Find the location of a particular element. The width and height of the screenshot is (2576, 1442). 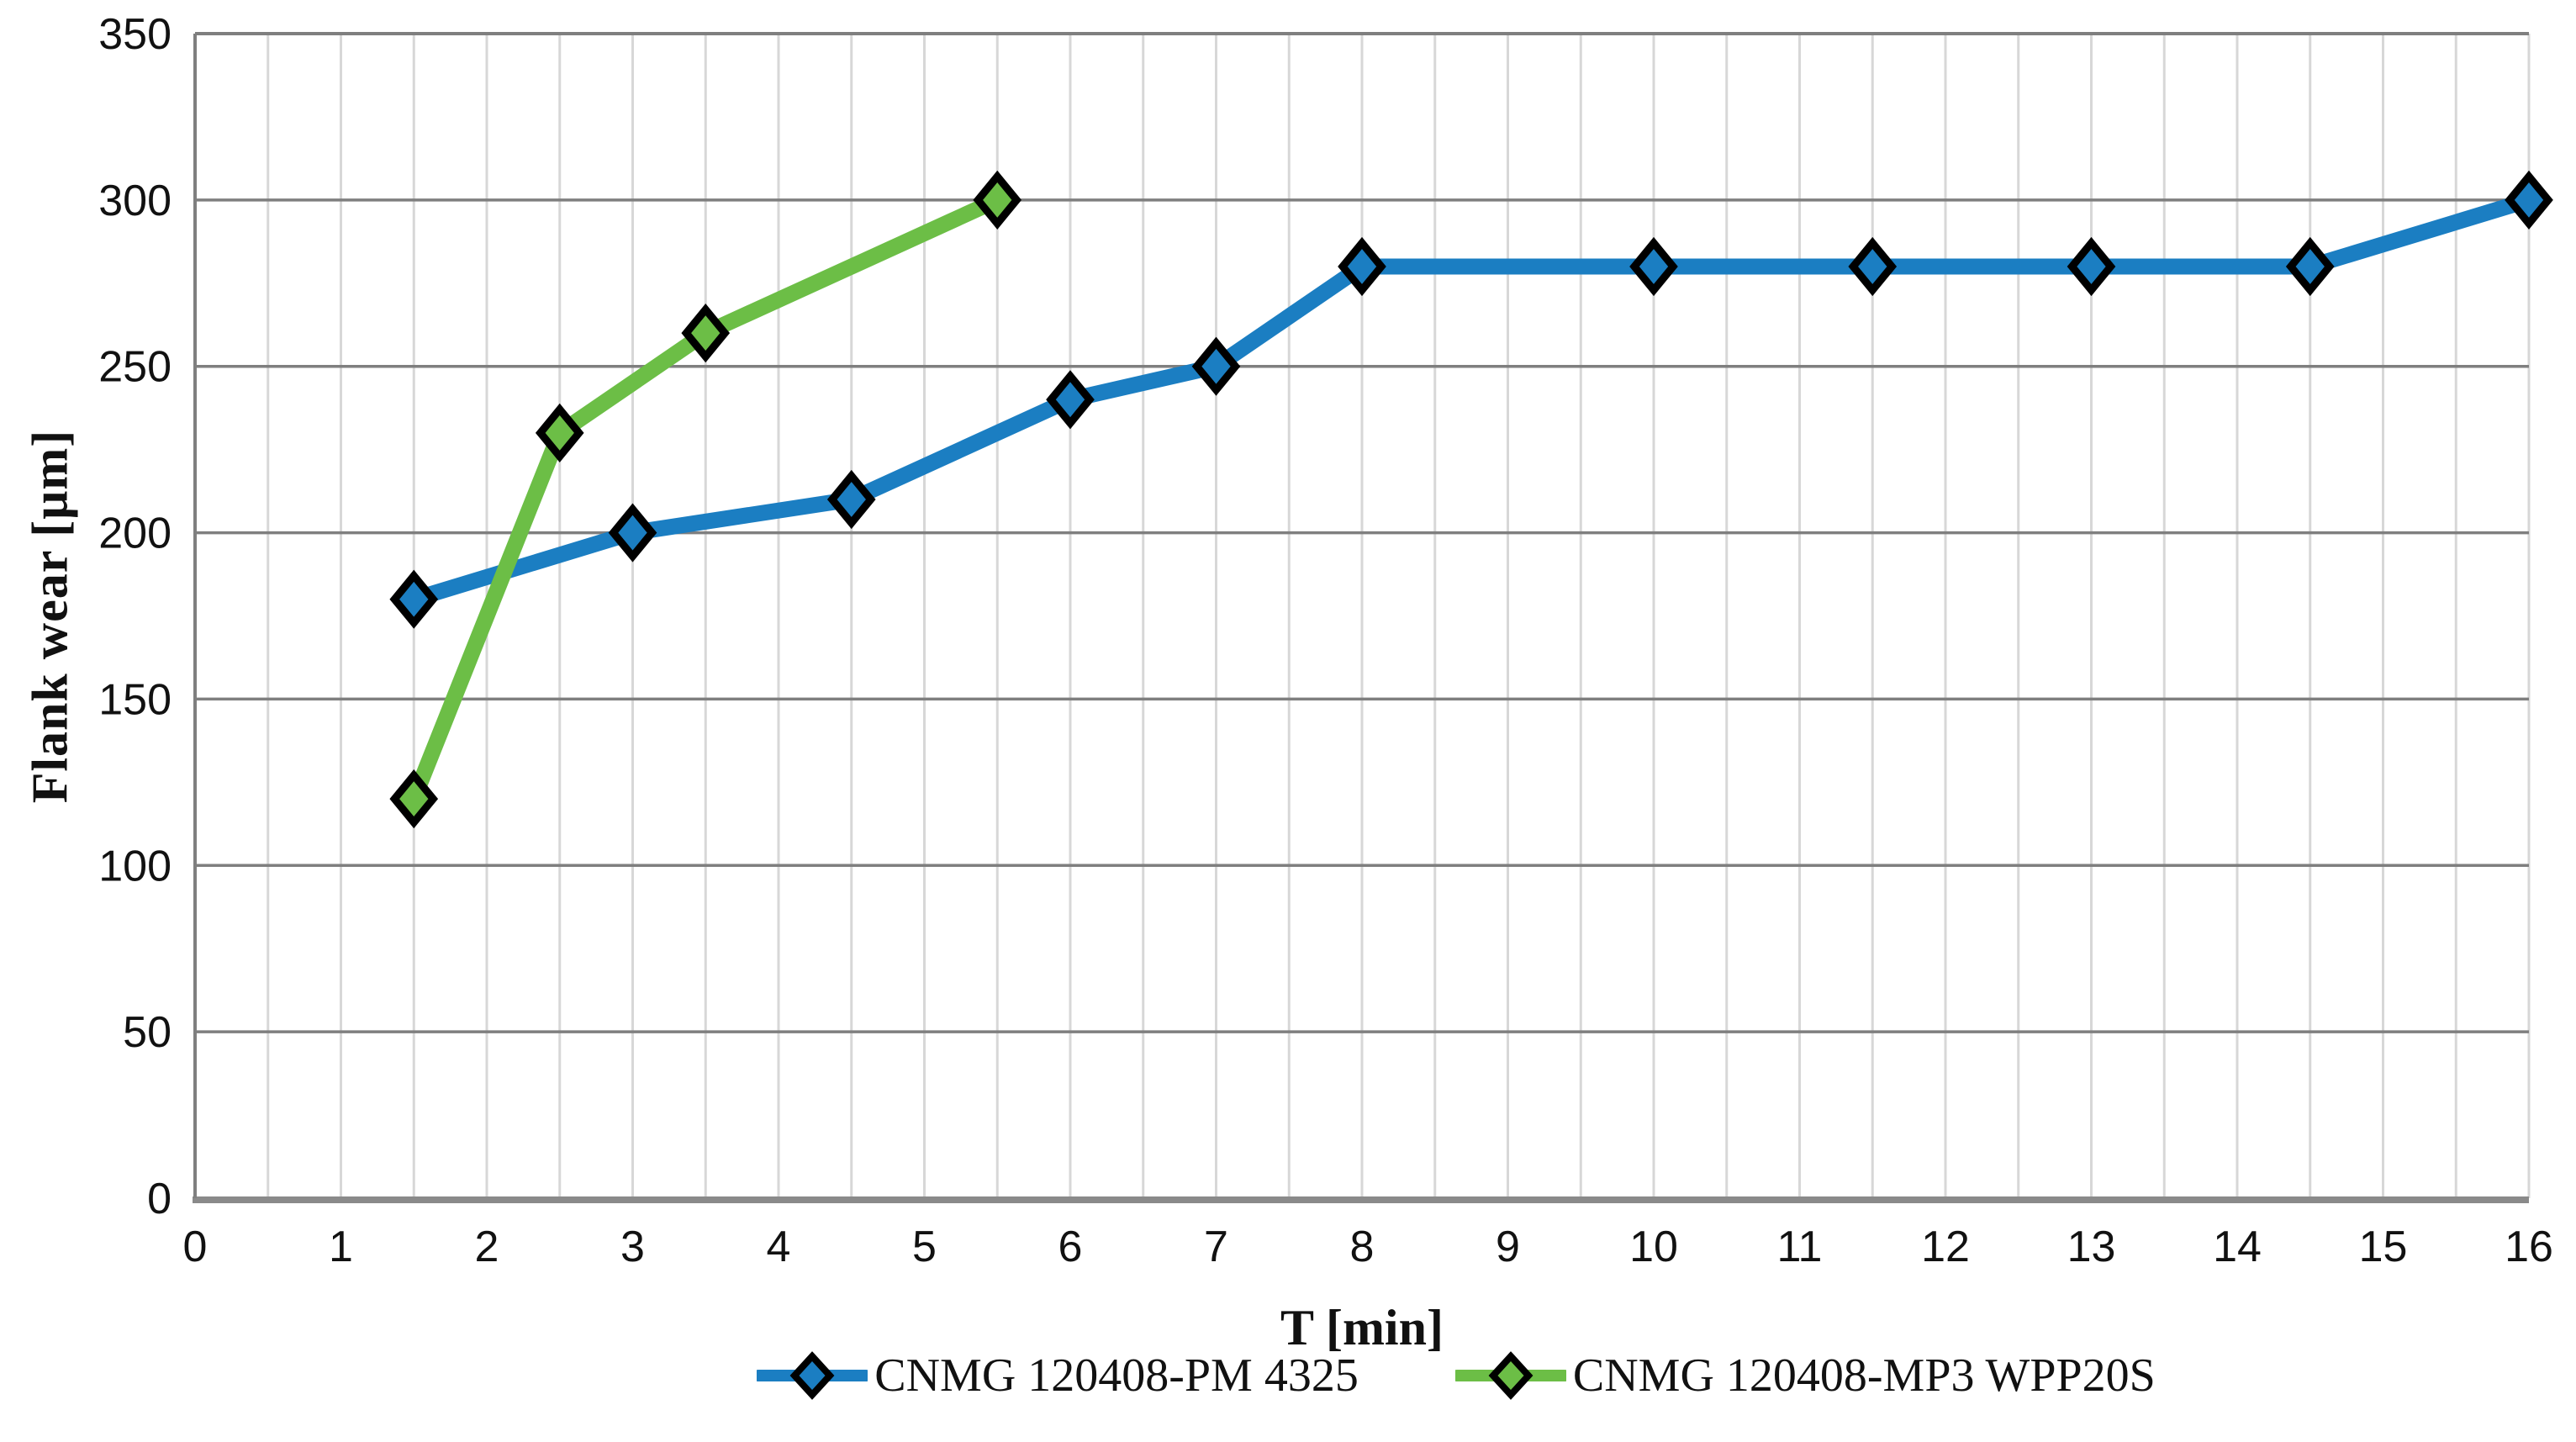

y-tick-label: 50 is located at coordinates (147, 1032).